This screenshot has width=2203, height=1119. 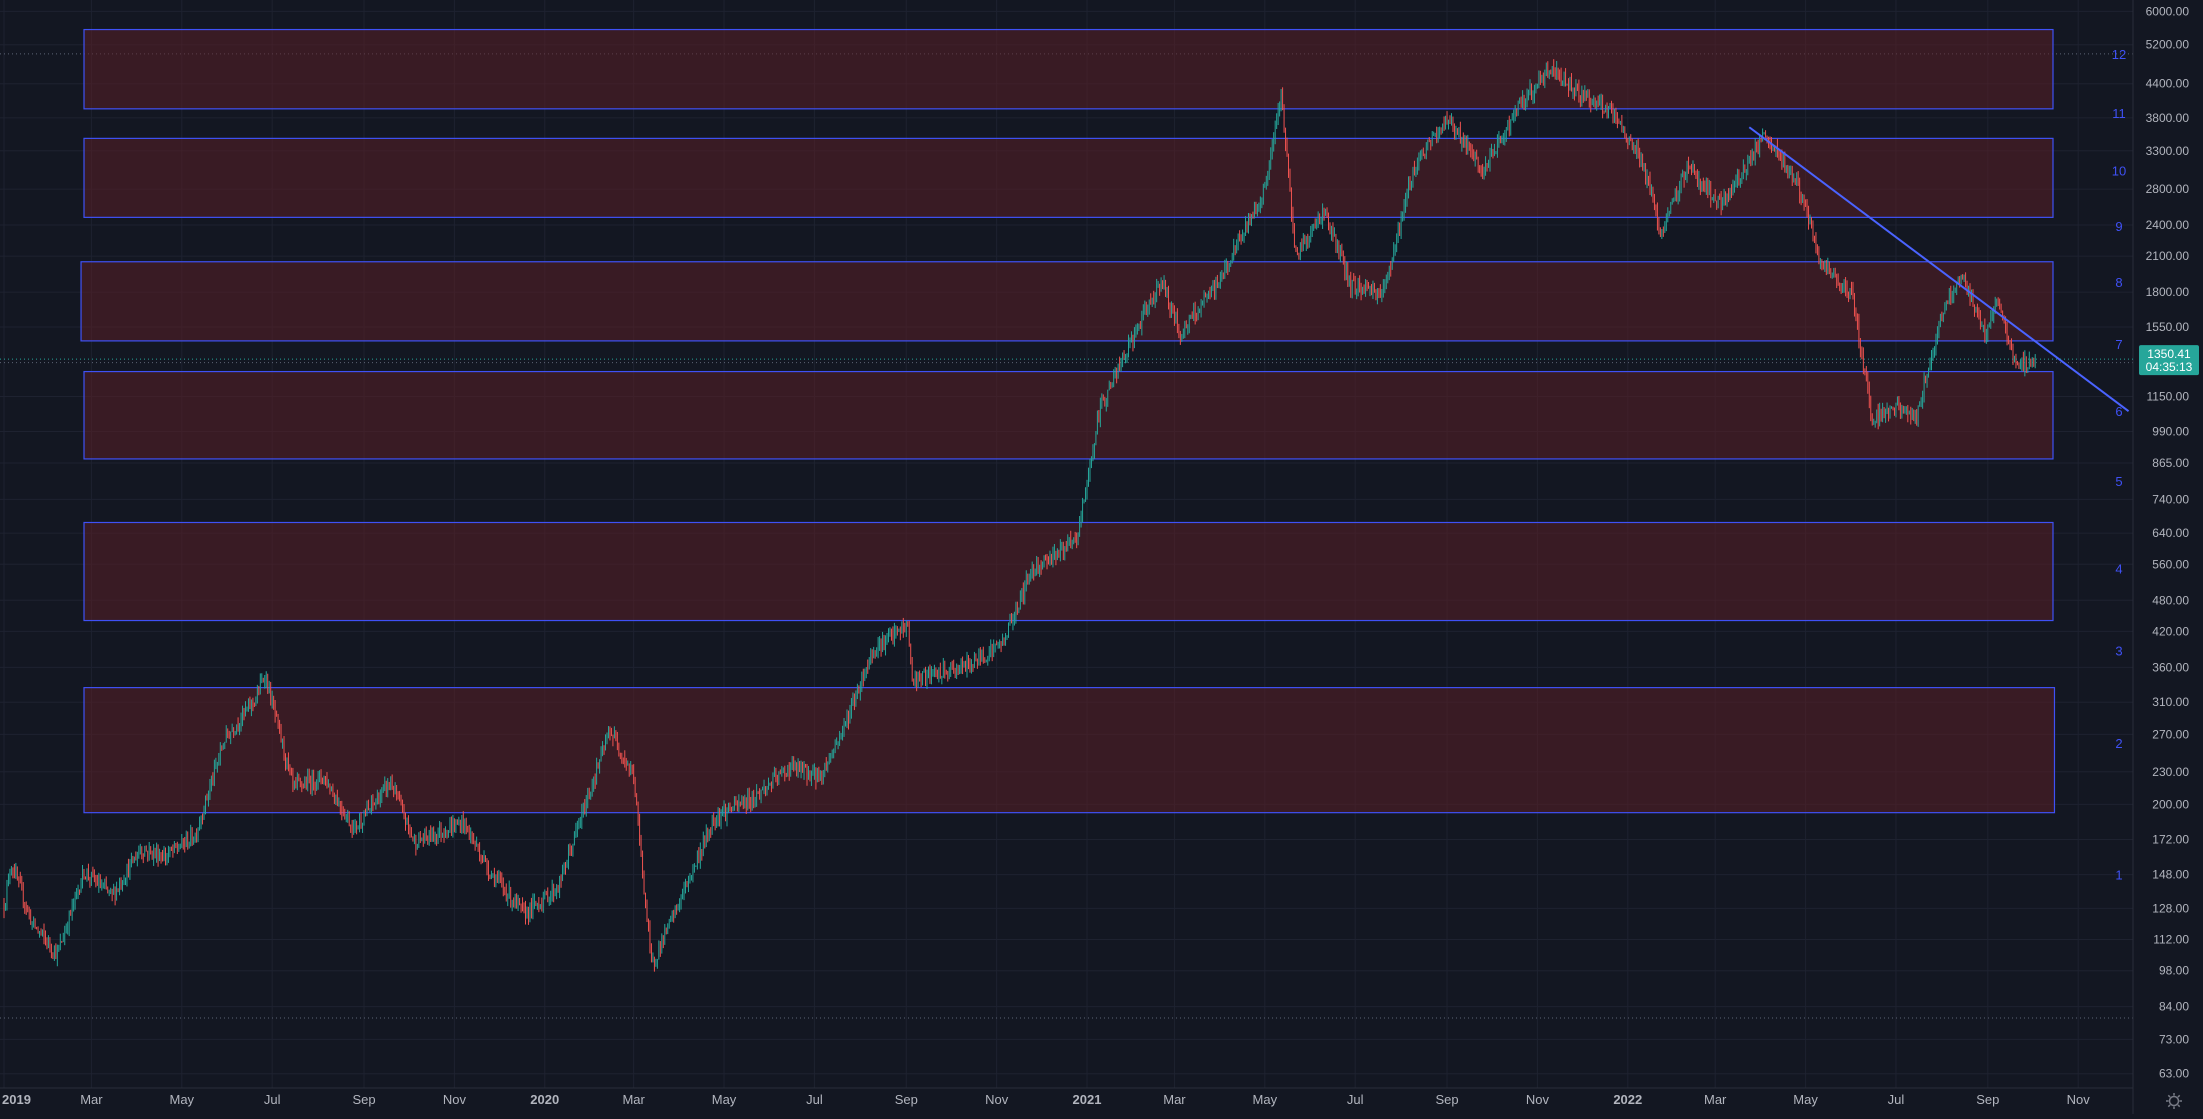 I want to click on time-tick-label: 2022, so click(x=1627, y=1099).